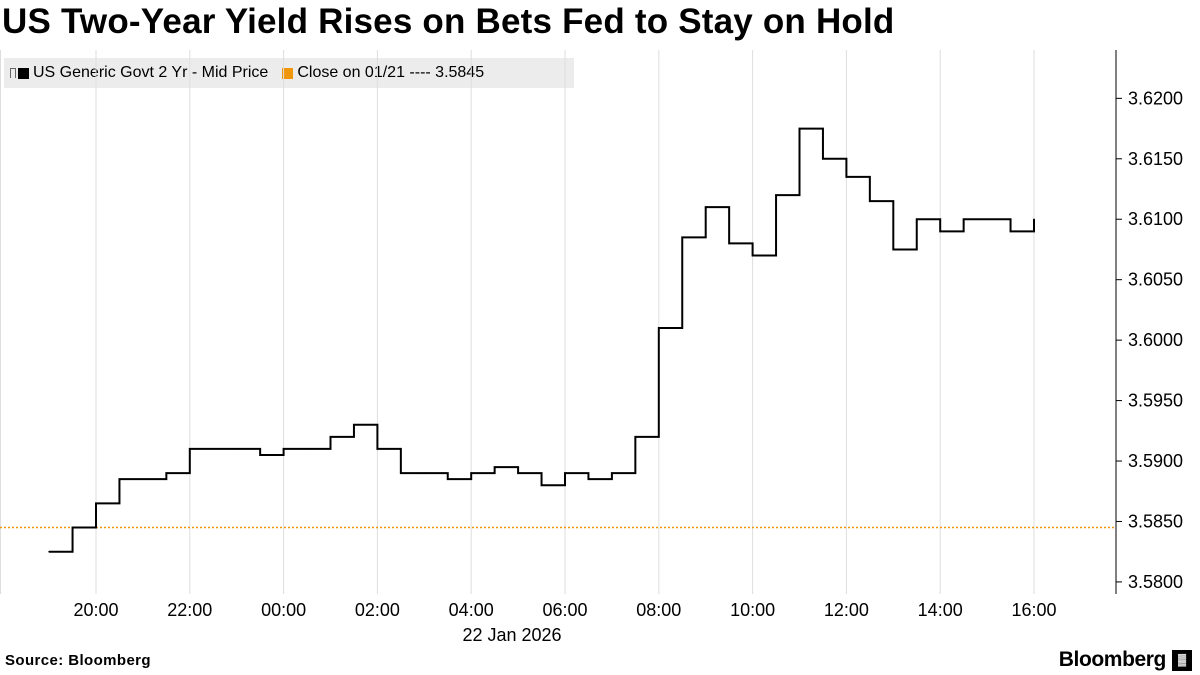 The image size is (1200, 675). I want to click on x-tick-label: 04:00, so click(471, 610).